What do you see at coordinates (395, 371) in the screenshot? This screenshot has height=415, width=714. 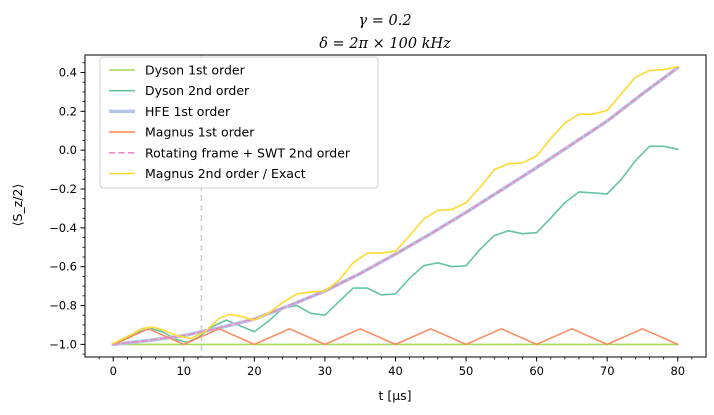 I see `x-tick-label: 40` at bounding box center [395, 371].